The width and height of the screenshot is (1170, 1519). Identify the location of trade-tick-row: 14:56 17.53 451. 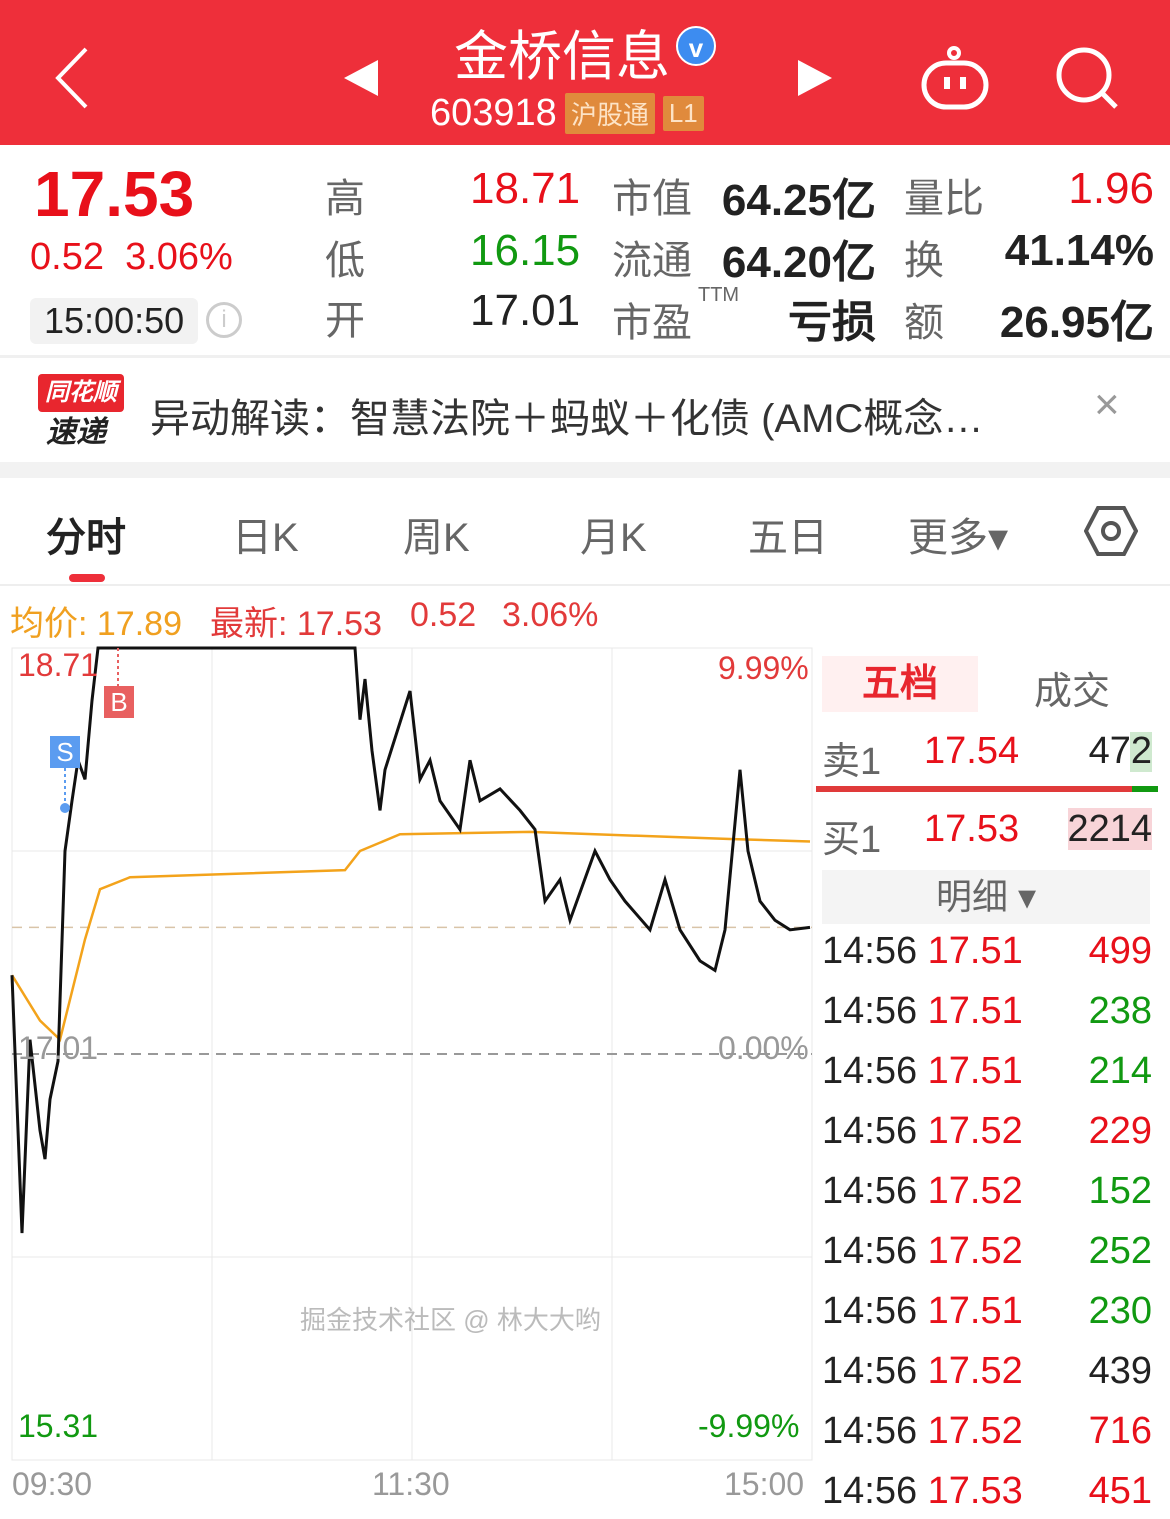
(987, 1491).